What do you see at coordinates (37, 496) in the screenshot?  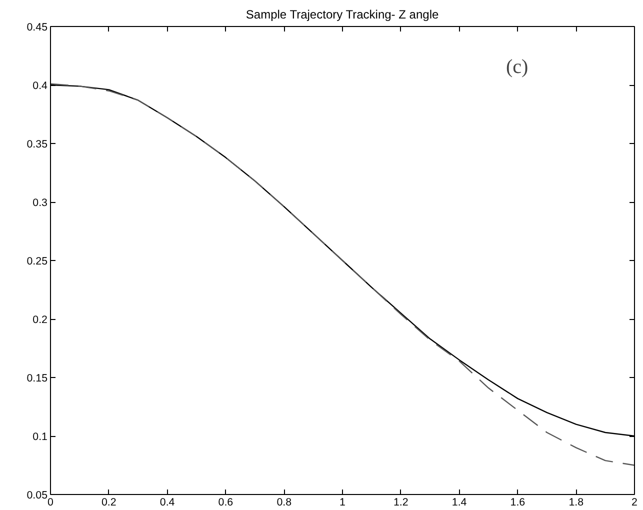 I see `y-tick-label: 0.05` at bounding box center [37, 496].